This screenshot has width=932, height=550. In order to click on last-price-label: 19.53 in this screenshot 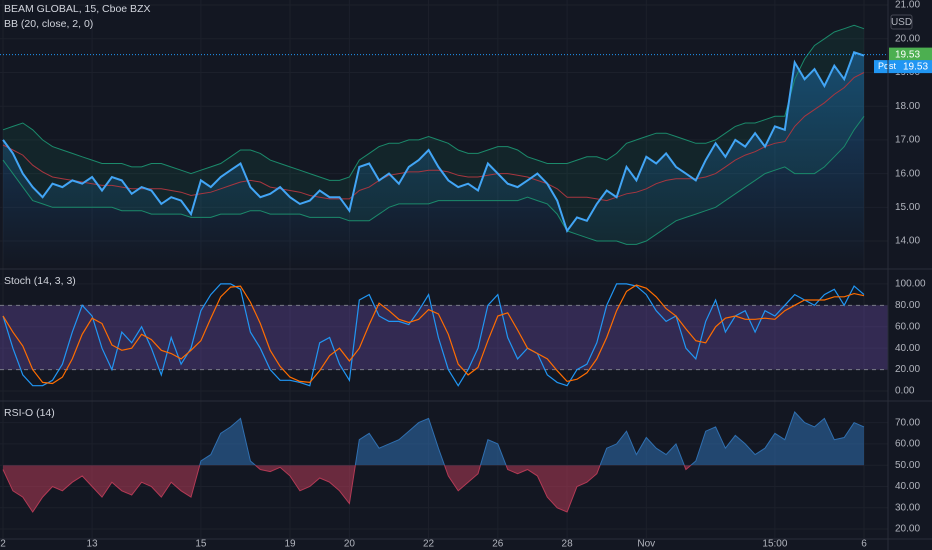, I will do `click(907, 54)`.